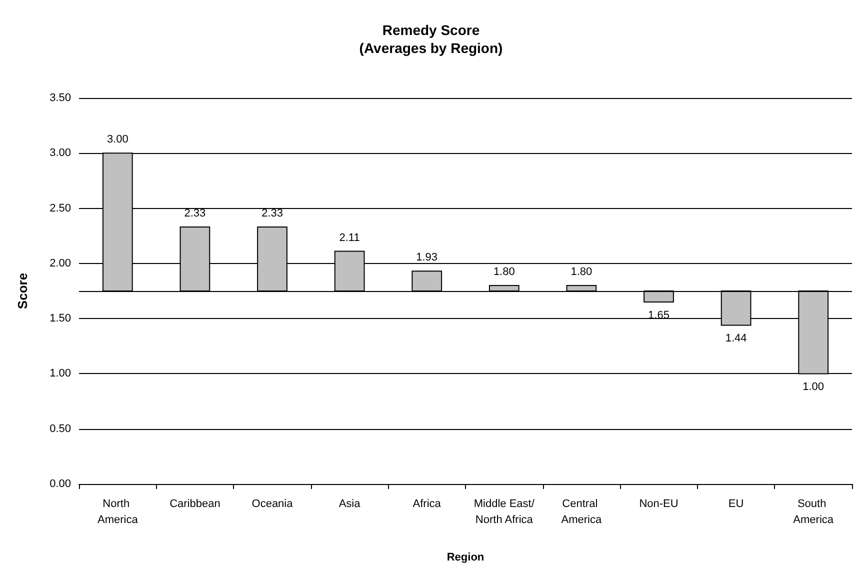 Image resolution: width=862 pixels, height=578 pixels. What do you see at coordinates (60, 153) in the screenshot?
I see `y-tick-label: 3.00` at bounding box center [60, 153].